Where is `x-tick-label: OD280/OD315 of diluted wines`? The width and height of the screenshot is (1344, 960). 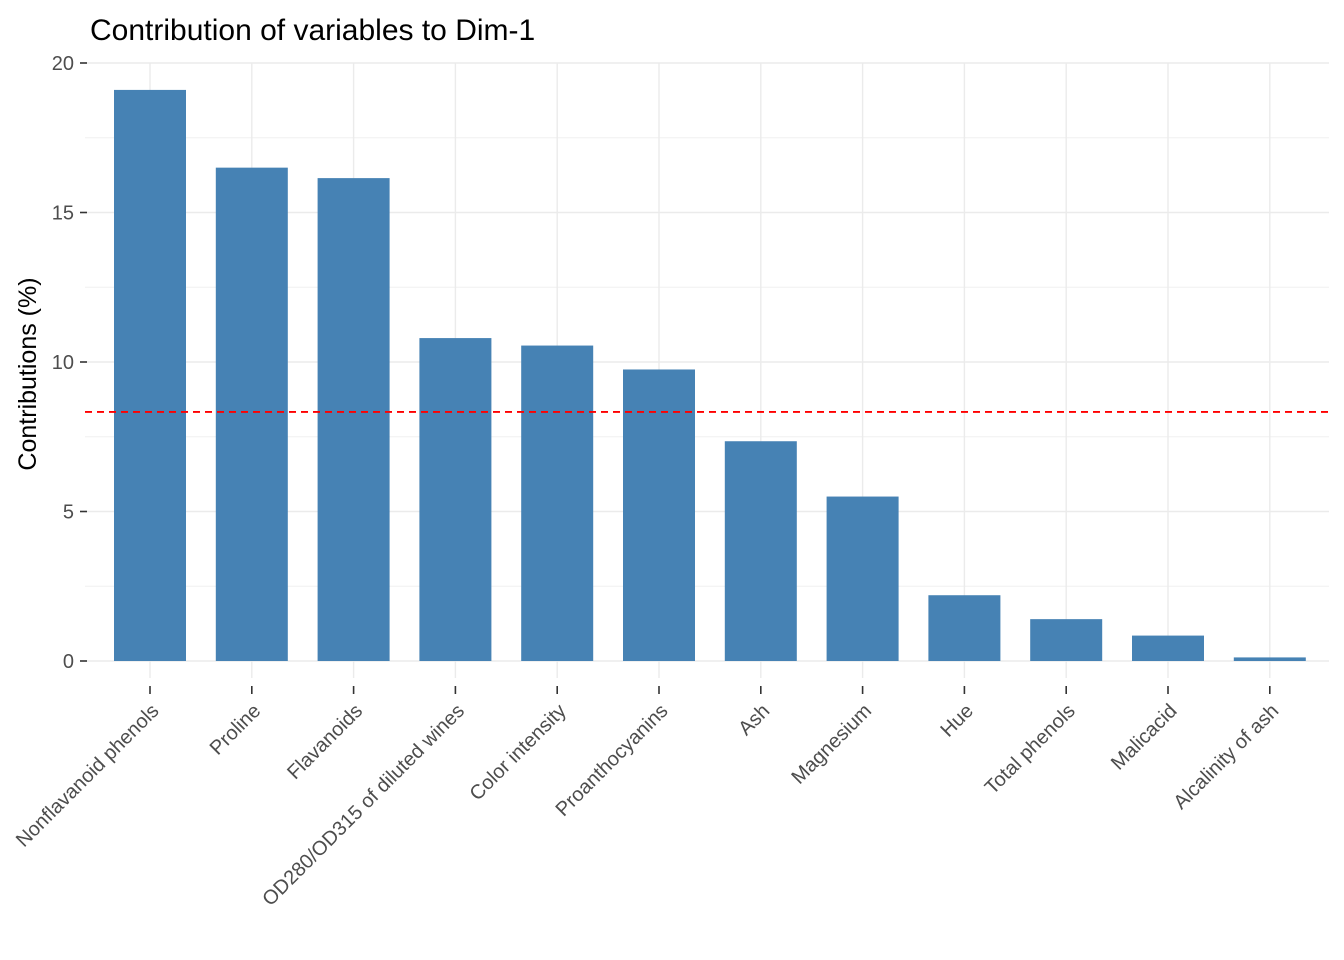 x-tick-label: OD280/OD315 of diluted wines is located at coordinates (363, 805).